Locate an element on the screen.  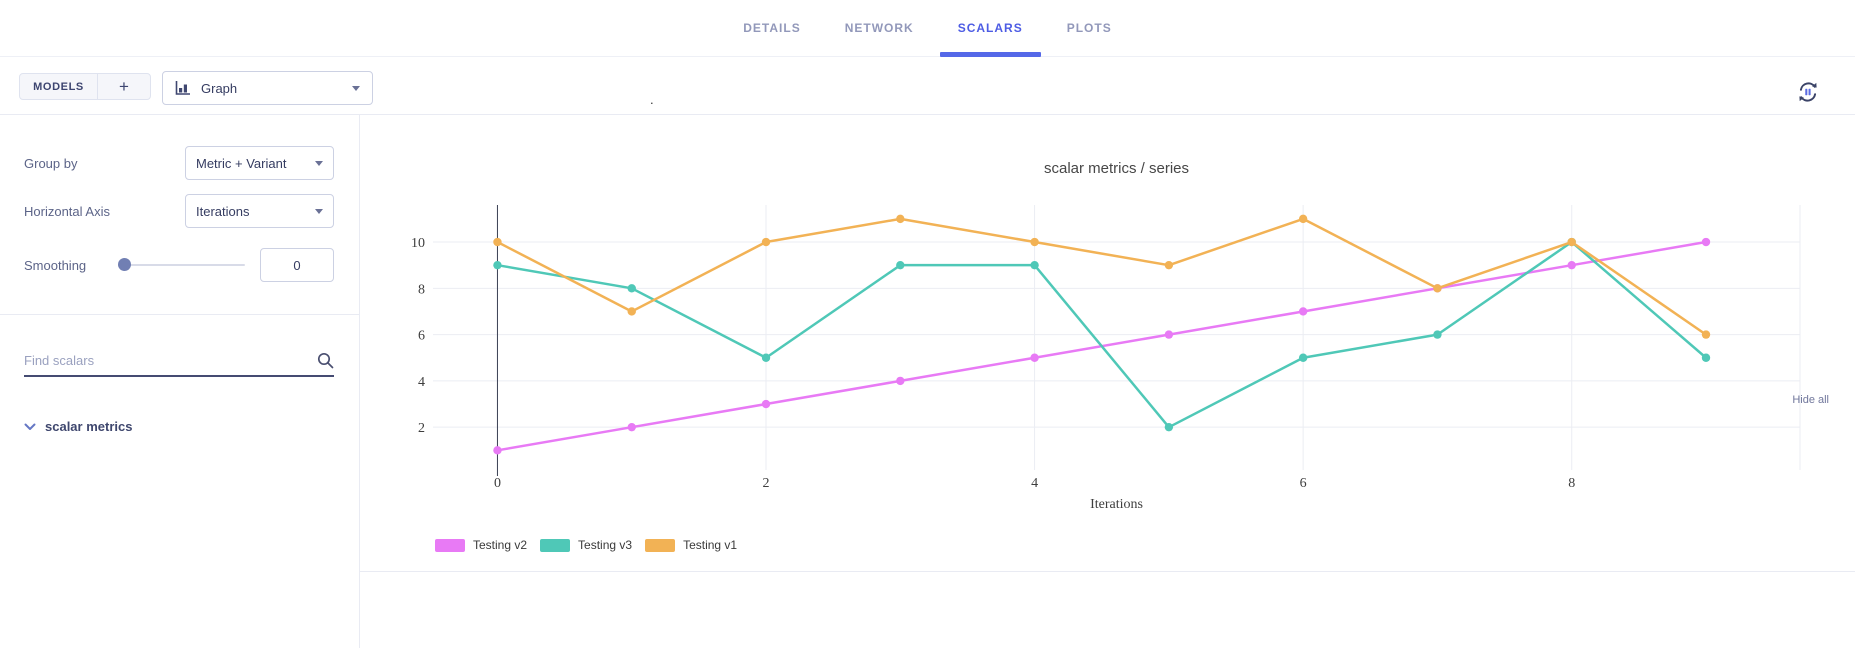
sidebar-divider is located at coordinates (359, 381).